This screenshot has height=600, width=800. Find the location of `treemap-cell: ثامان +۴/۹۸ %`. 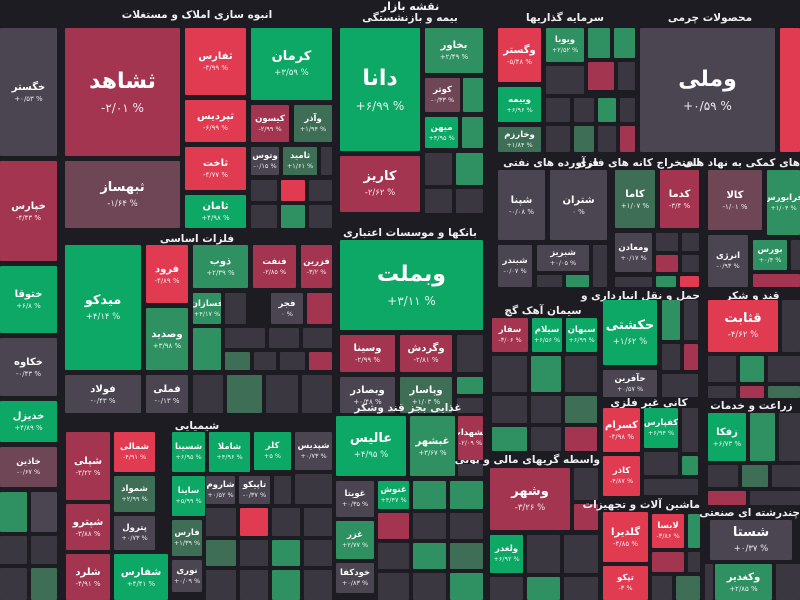

treemap-cell: ثامان +۴/۹۸ % is located at coordinates (215, 211).